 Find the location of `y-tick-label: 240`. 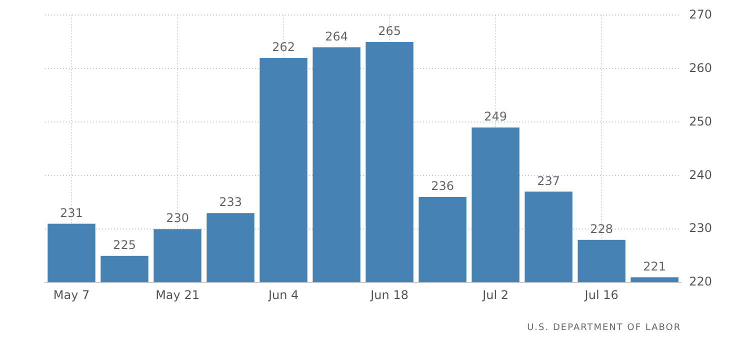

y-tick-label: 240 is located at coordinates (700, 175).